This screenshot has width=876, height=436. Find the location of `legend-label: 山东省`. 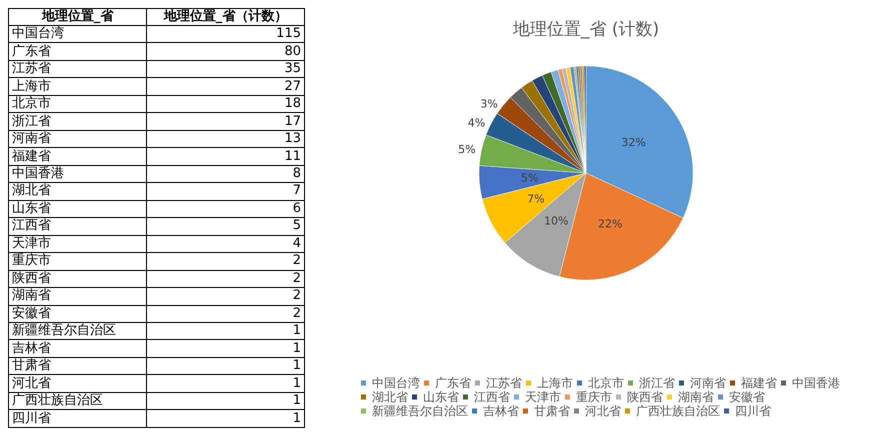

legend-label: 山东省 is located at coordinates (441, 397).